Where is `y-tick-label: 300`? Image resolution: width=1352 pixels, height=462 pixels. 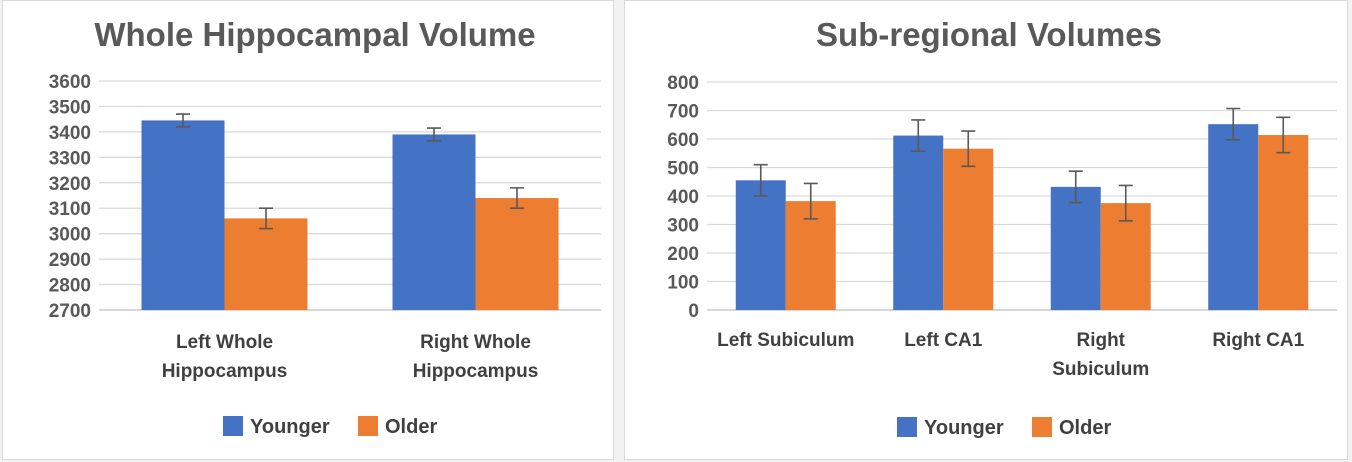 y-tick-label: 300 is located at coordinates (683, 226).